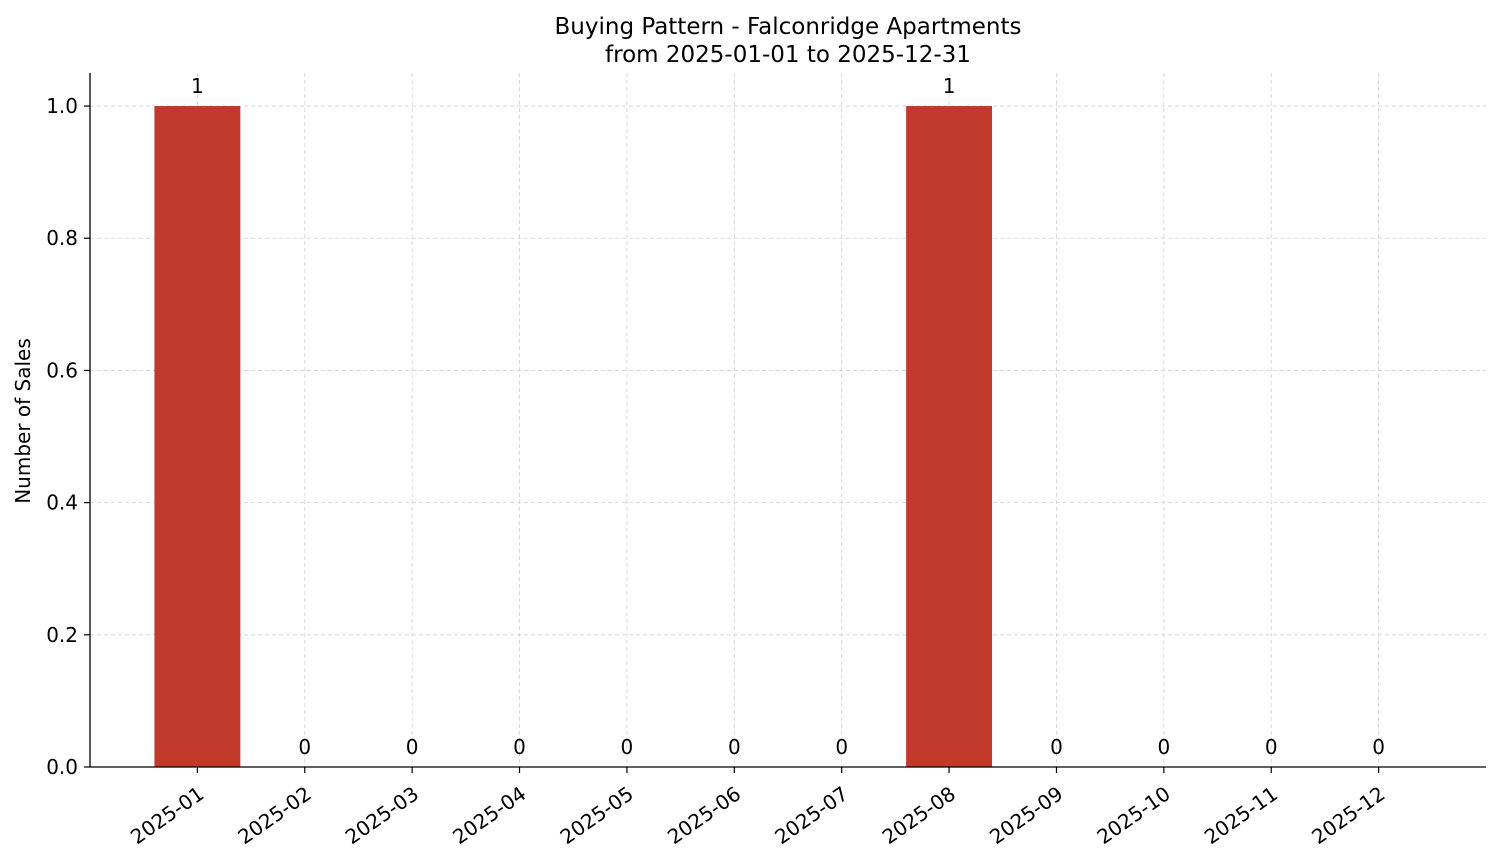 The height and width of the screenshot is (863, 1501). What do you see at coordinates (62, 767) in the screenshot?
I see `y-tick-label: 0.0` at bounding box center [62, 767].